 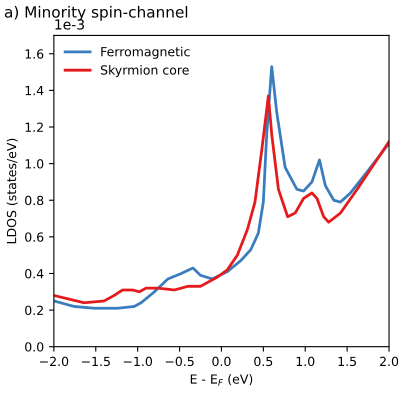 I want to click on x-tick-label: −0.5, so click(x=180, y=361).